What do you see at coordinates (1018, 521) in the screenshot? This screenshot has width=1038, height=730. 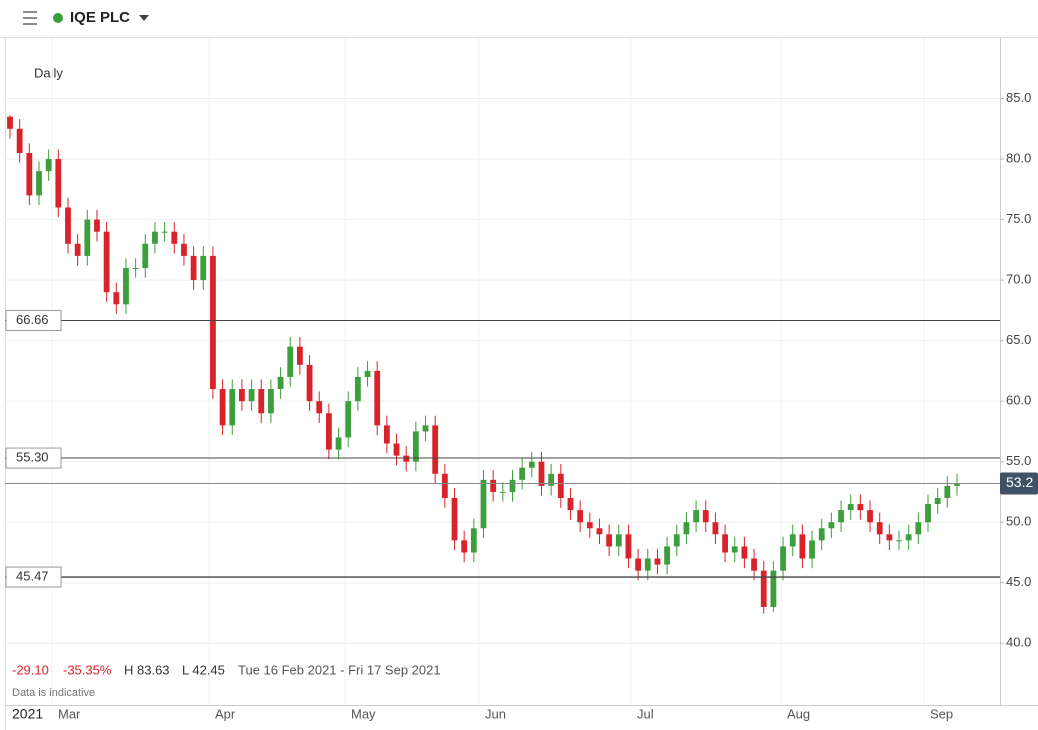 I see `y-tick-label: 50.0` at bounding box center [1018, 521].